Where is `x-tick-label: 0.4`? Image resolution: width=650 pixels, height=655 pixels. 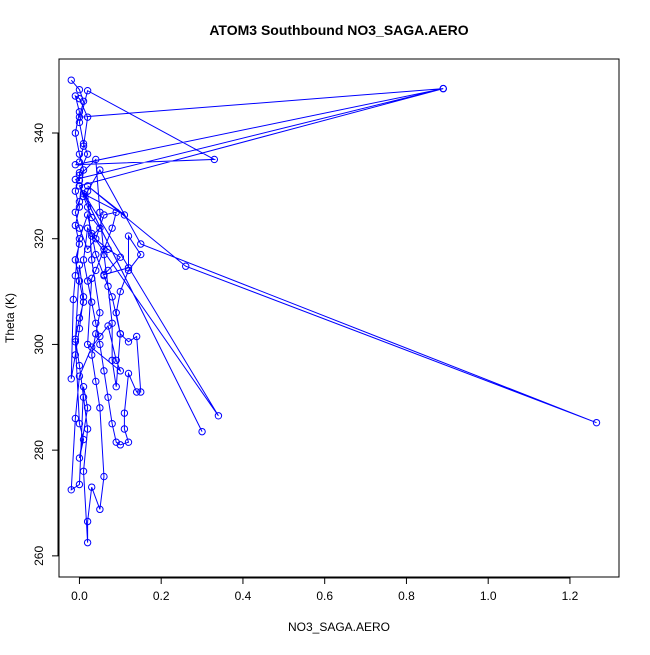 x-tick-label: 0.4 is located at coordinates (243, 596).